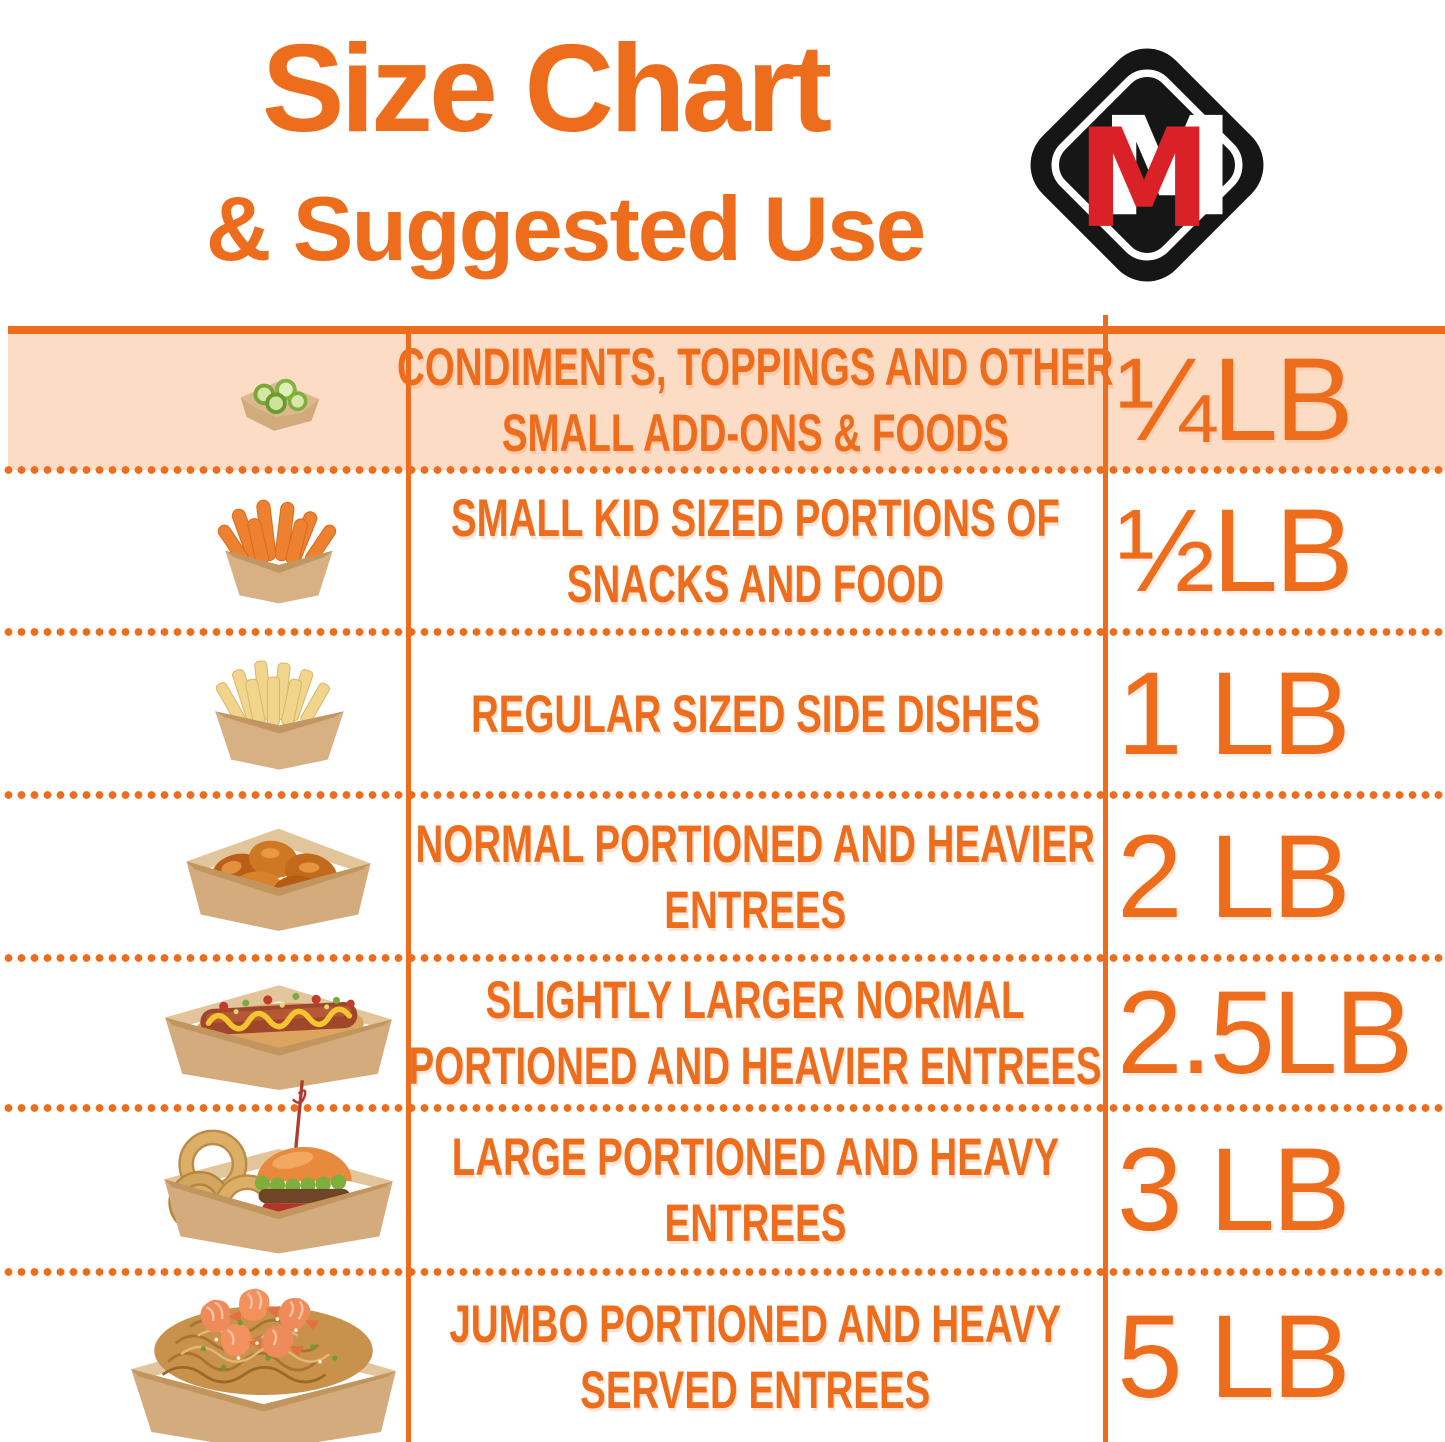  What do you see at coordinates (546, 89) in the screenshot?
I see `page-title: Size Chart` at bounding box center [546, 89].